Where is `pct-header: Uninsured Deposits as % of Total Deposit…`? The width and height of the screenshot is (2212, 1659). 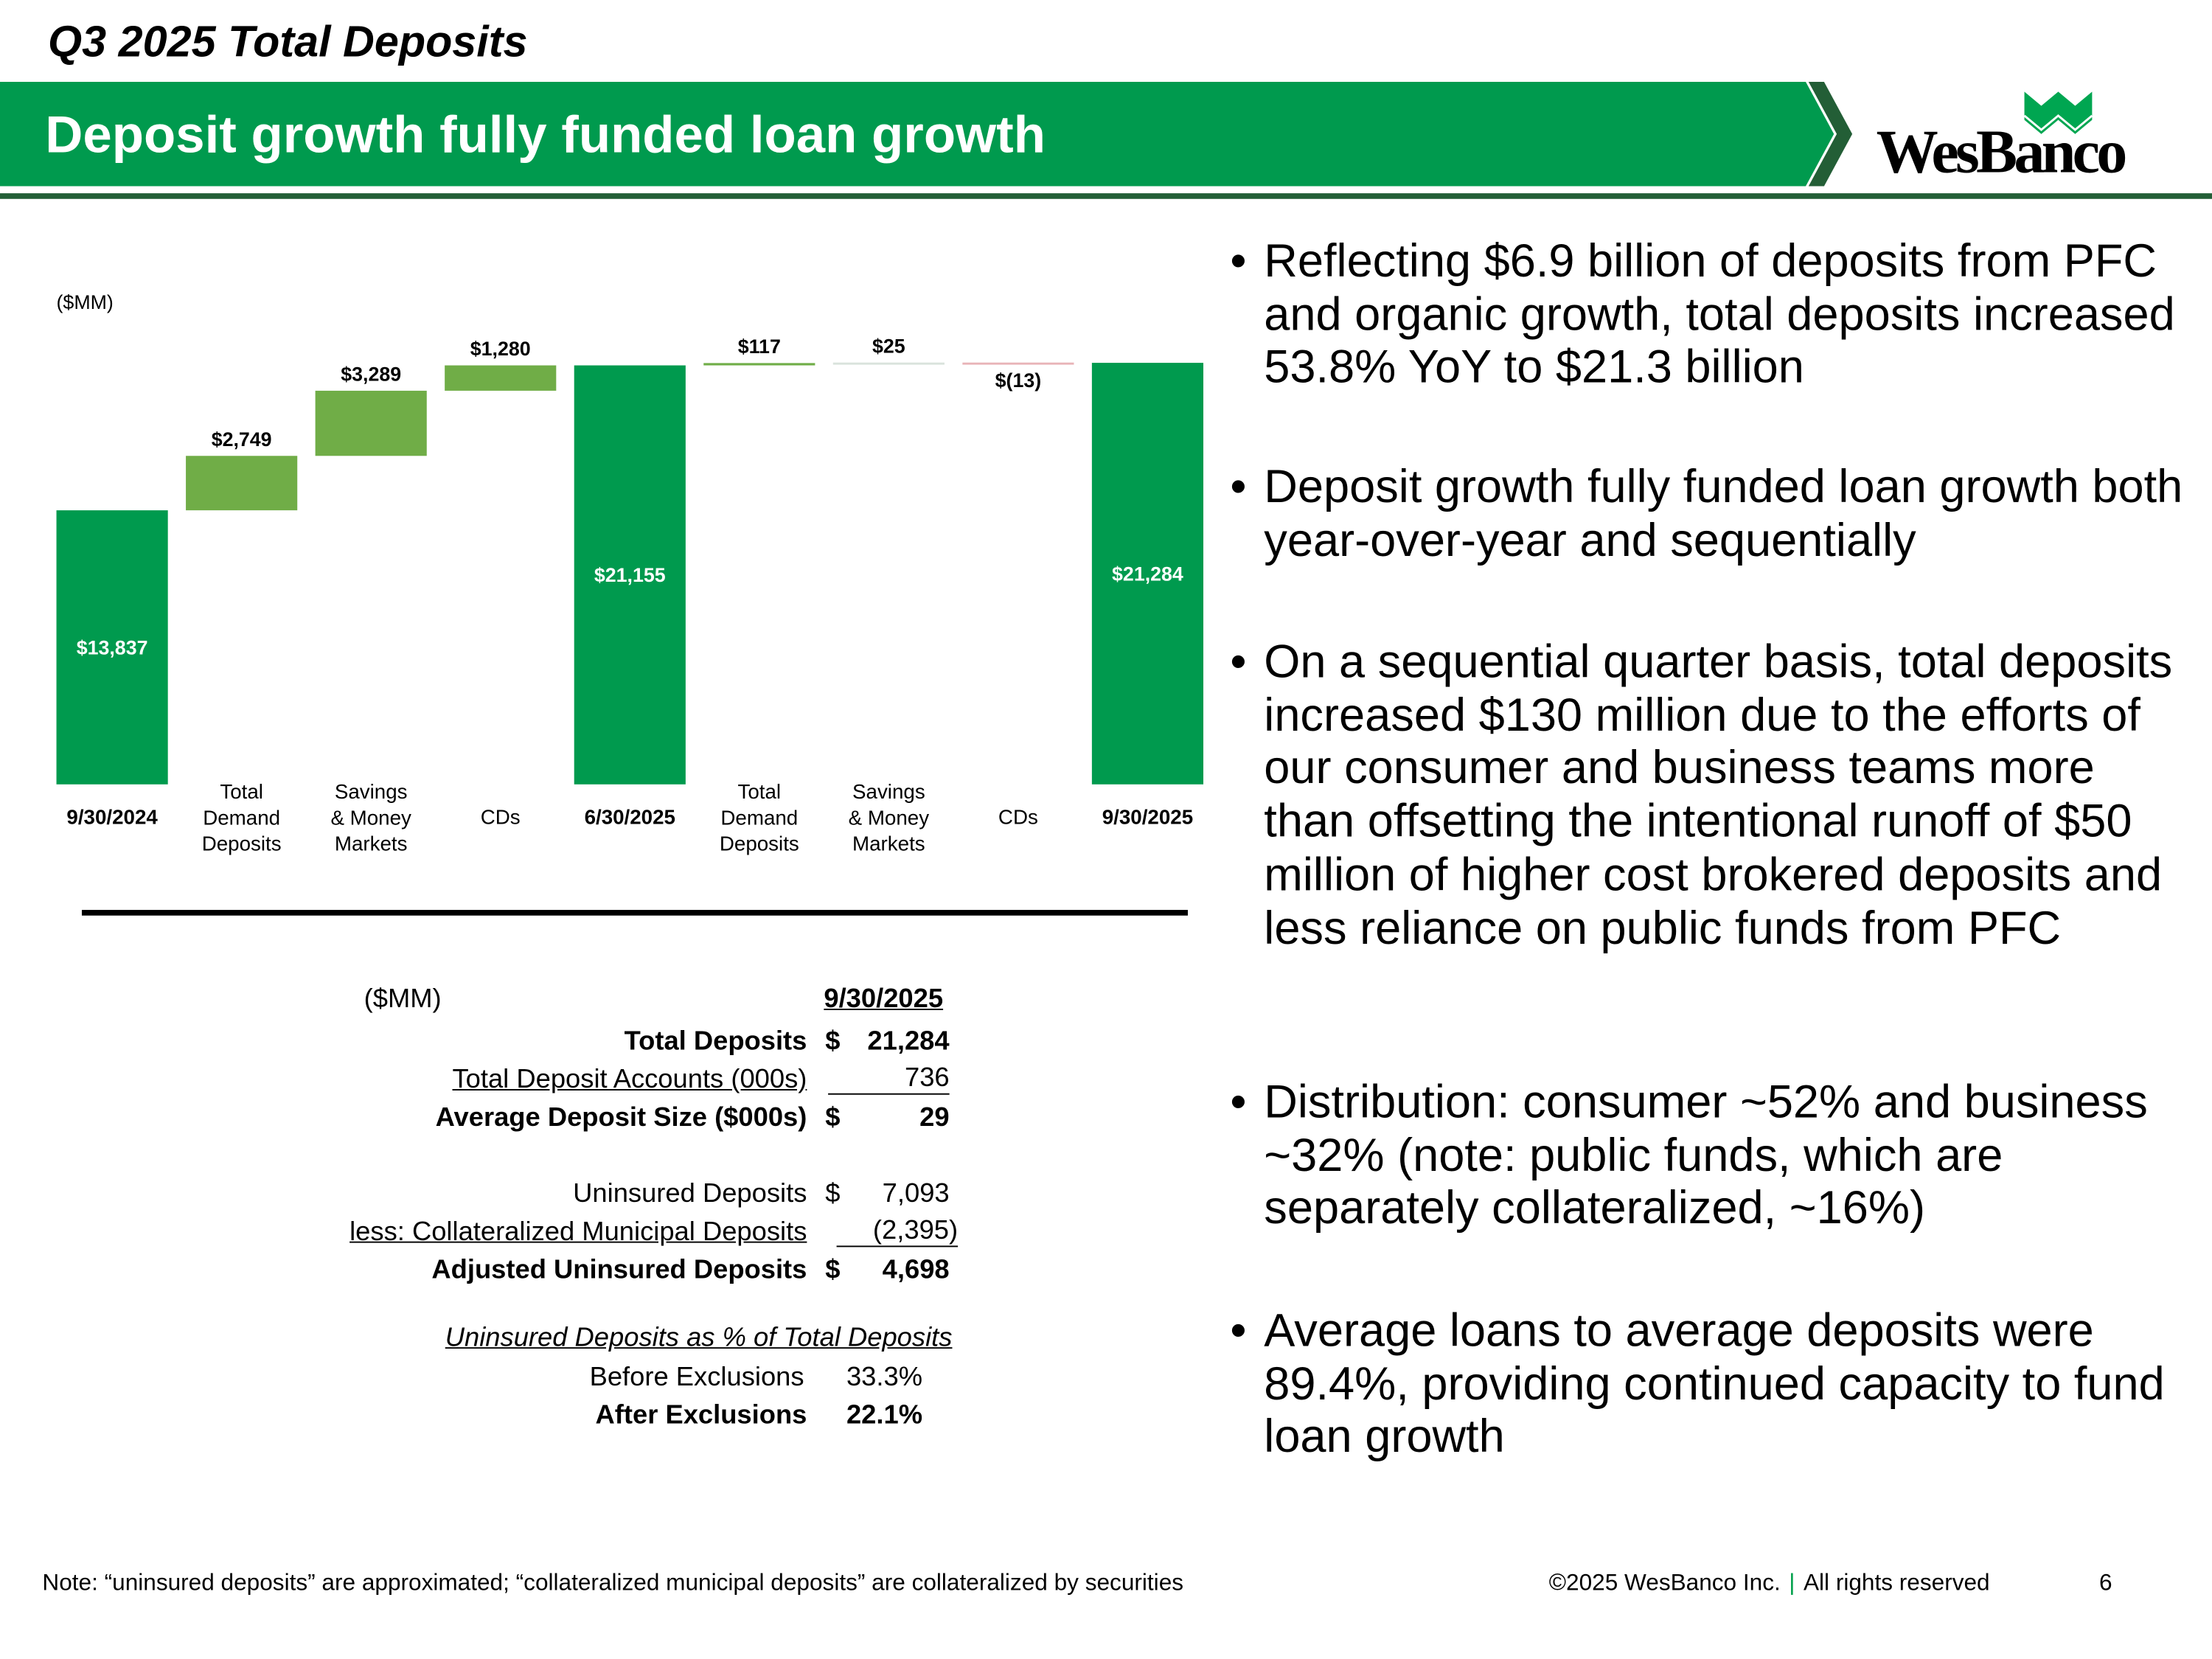 pct-header: Uninsured Deposits as % of Total Deposit… is located at coordinates (699, 1338).